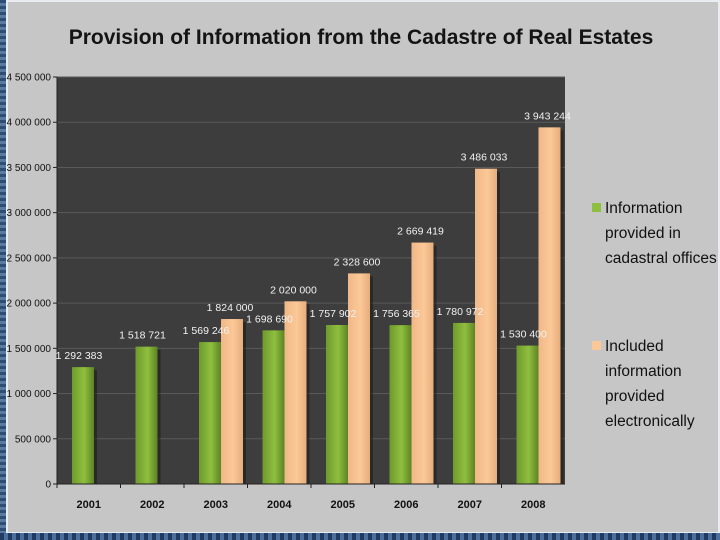  What do you see at coordinates (29, 168) in the screenshot?
I see `y-tick-label: 3 500 000` at bounding box center [29, 168].